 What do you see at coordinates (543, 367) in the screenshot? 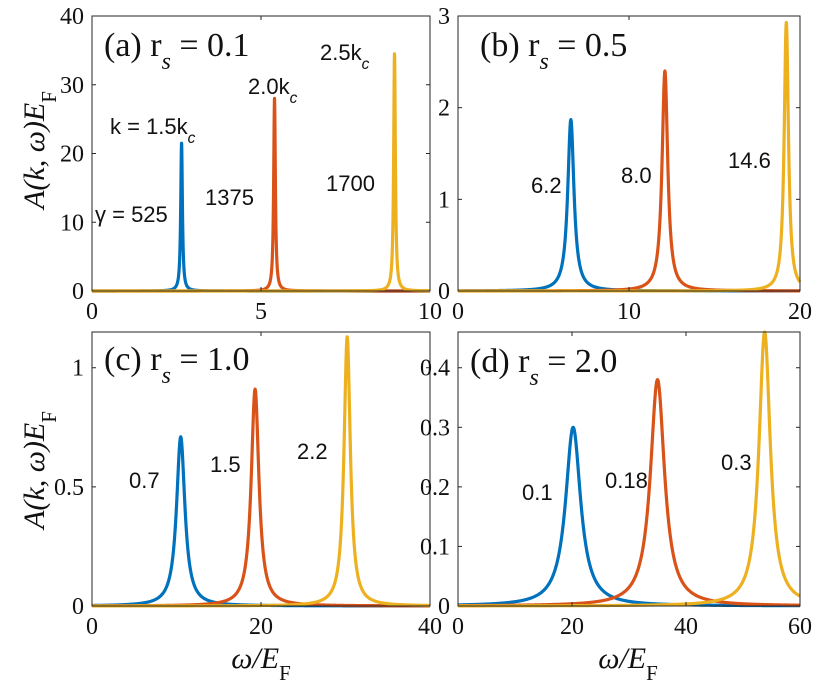
I see `panel-title: (d) rs = 2.0` at bounding box center [543, 367].